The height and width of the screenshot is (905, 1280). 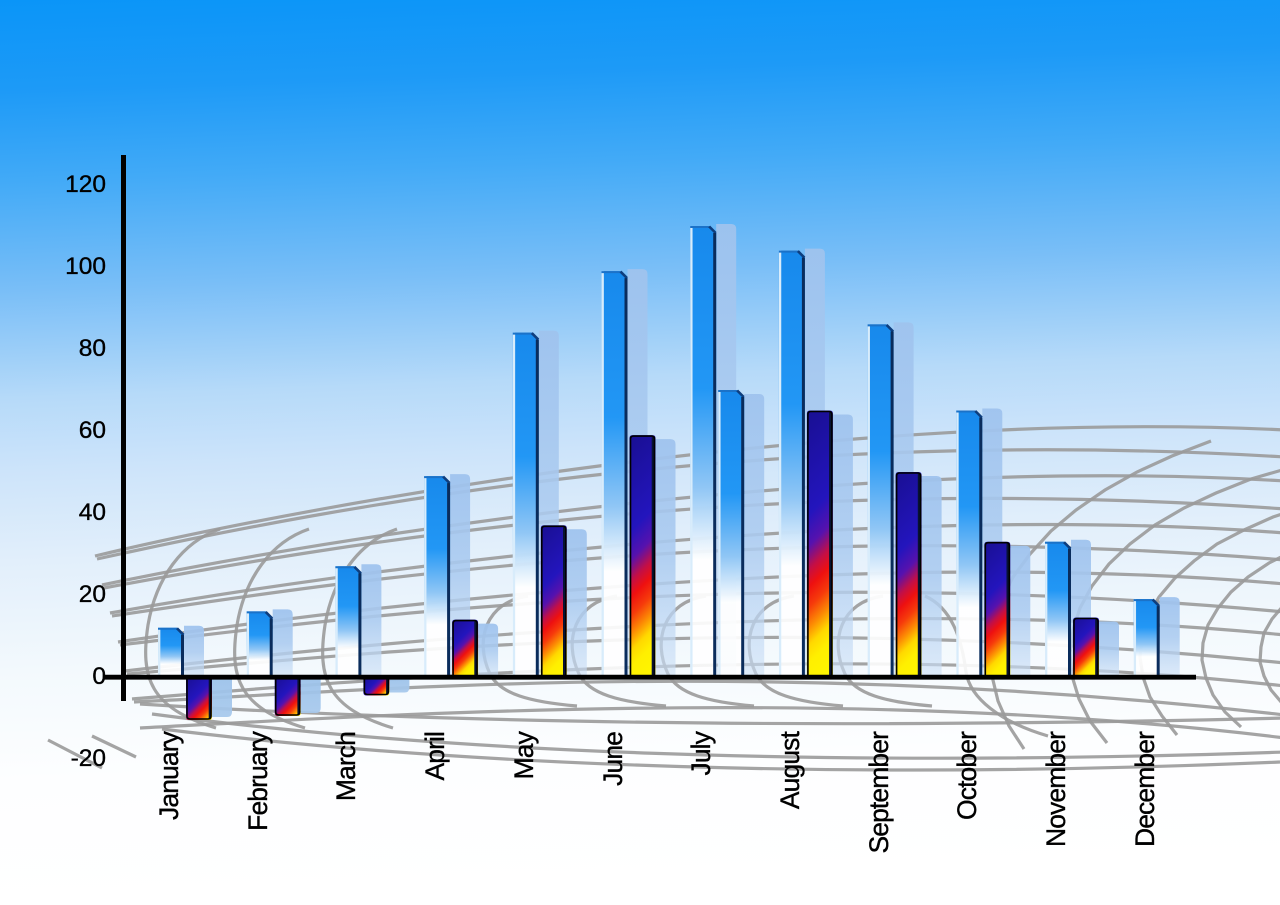 What do you see at coordinates (99, 676) in the screenshot?
I see `svg-text: 0` at bounding box center [99, 676].